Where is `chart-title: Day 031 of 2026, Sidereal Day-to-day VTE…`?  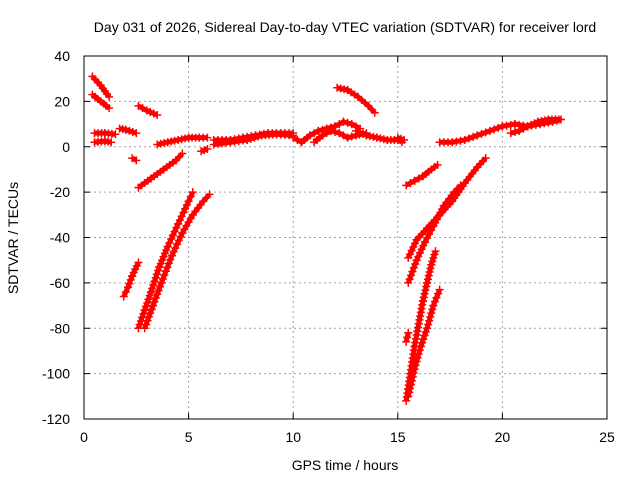
chart-title: Day 031 of 2026, Sidereal Day-to-day VTE… is located at coordinates (345, 27).